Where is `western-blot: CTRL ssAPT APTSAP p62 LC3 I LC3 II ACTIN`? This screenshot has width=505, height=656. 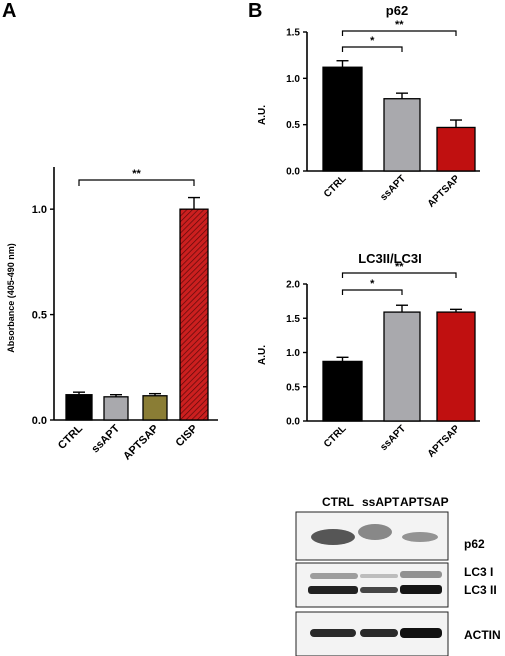 western-blot: CTRL ssAPT APTSAP p62 LC3 I LC3 II ACTIN is located at coordinates (398, 575).